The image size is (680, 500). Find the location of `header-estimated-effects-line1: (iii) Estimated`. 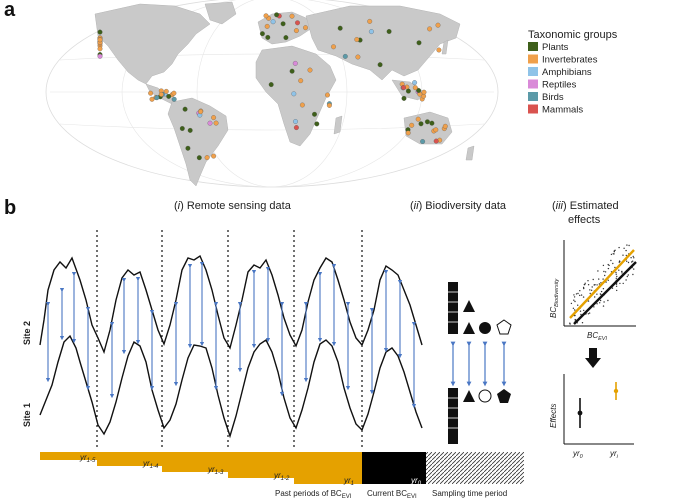

header-estimated-effects-line1: (iii) Estimated is located at coordinates (585, 206).